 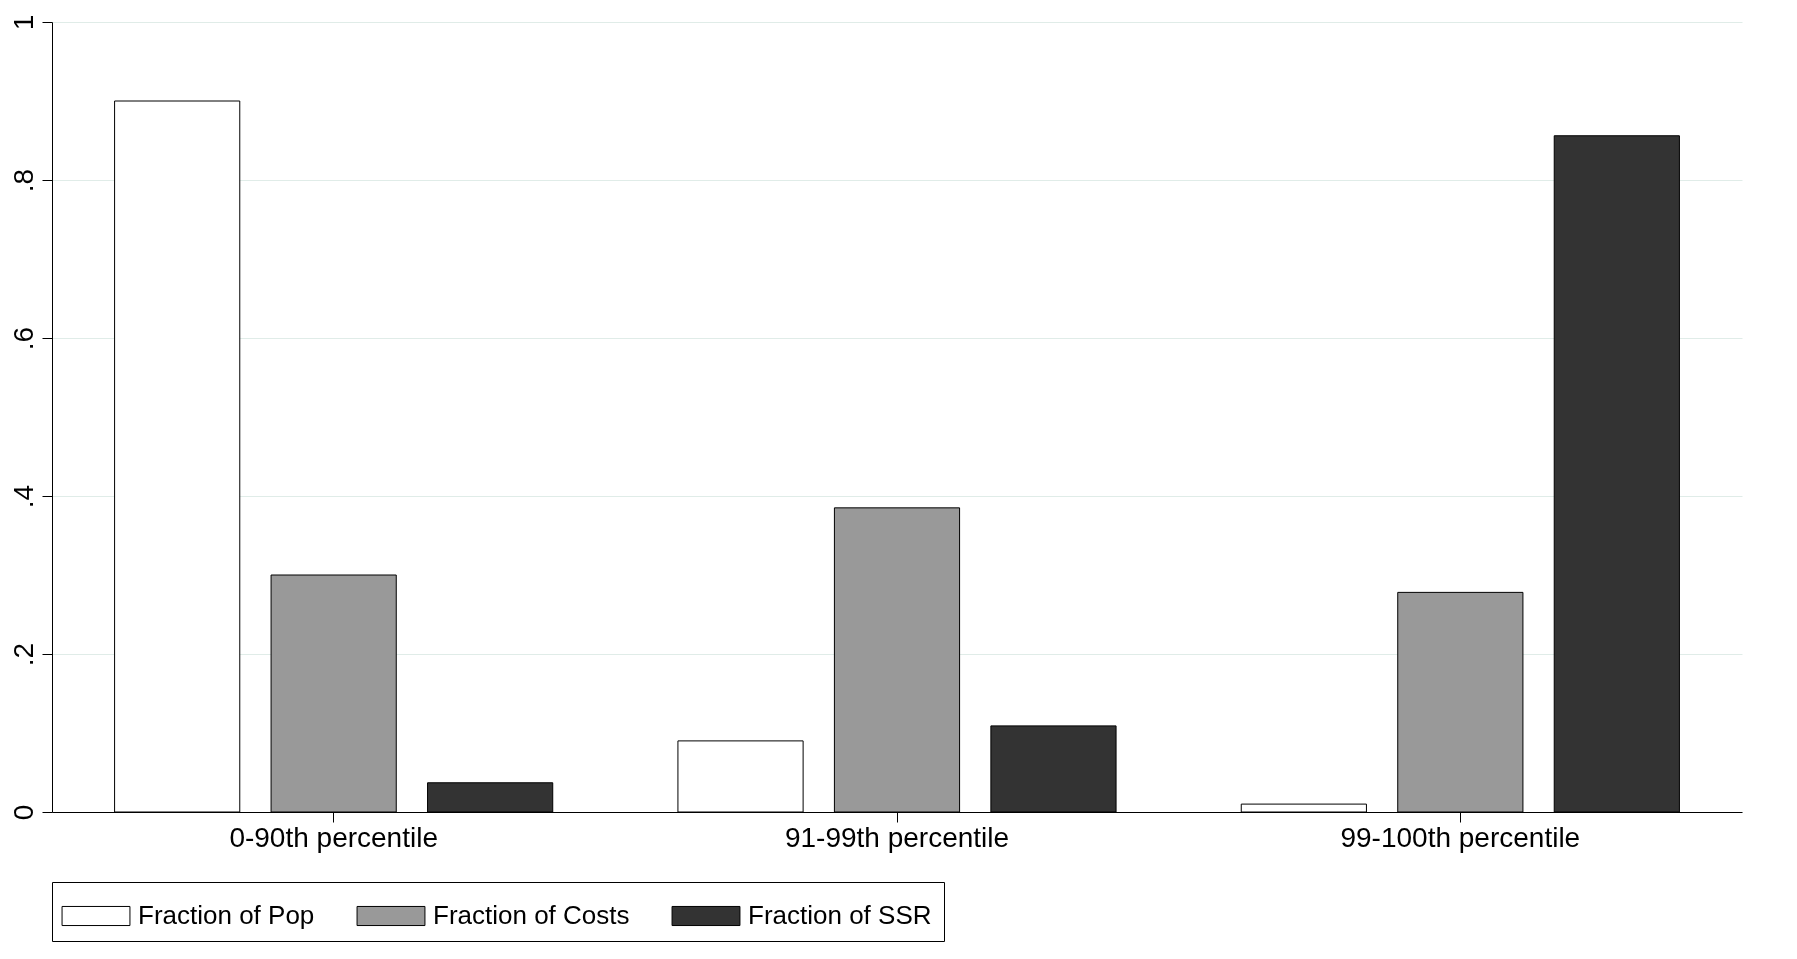 What do you see at coordinates (23, 654) in the screenshot?
I see `y-tick-label: .2` at bounding box center [23, 654].